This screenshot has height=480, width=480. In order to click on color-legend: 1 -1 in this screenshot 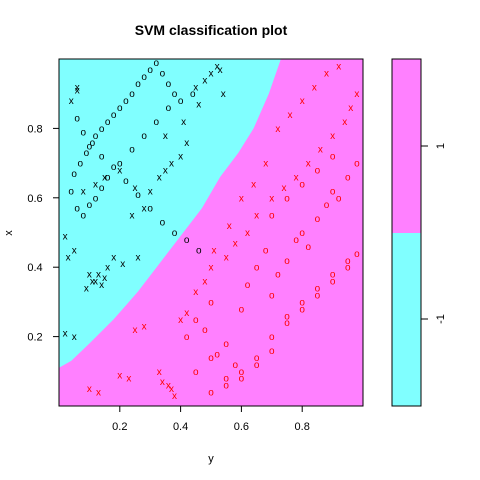, I will do `click(419, 232)`.